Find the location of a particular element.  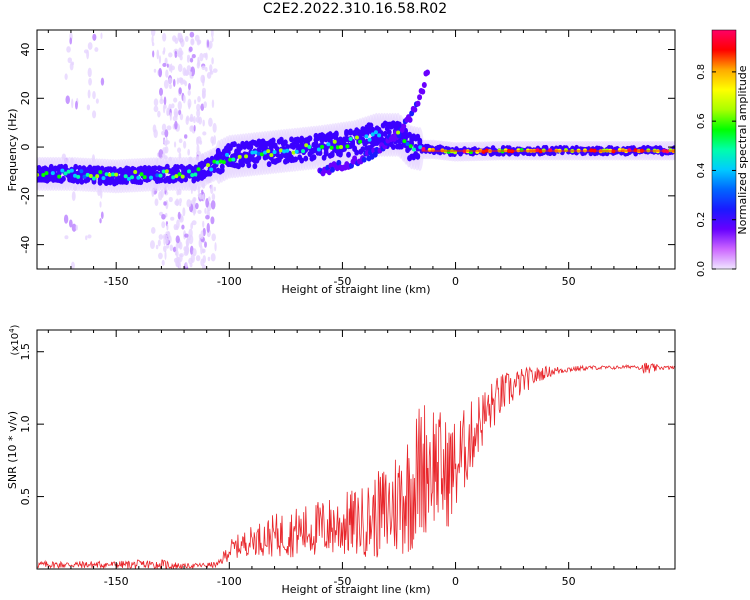

spectrogram-y-label: Frequency (Hz) is located at coordinates (12, 150).